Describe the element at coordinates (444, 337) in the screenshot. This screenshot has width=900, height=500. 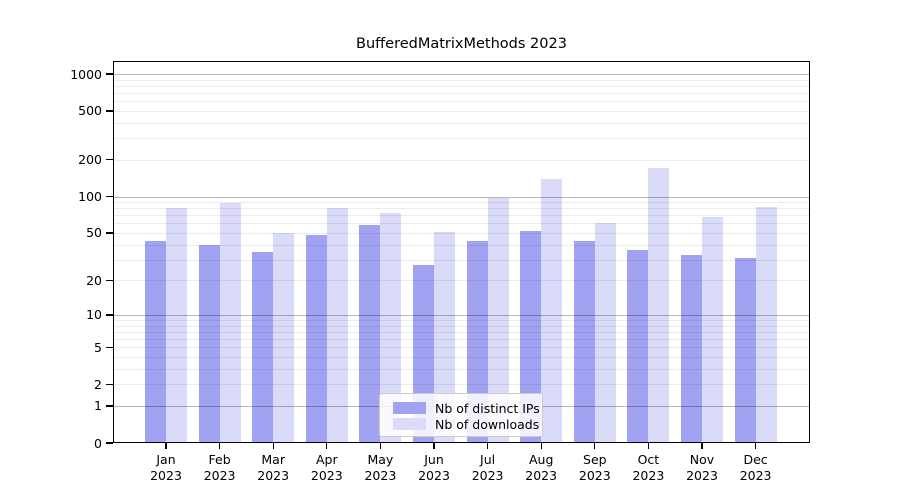
I see `bar-downloads-jun` at that location.